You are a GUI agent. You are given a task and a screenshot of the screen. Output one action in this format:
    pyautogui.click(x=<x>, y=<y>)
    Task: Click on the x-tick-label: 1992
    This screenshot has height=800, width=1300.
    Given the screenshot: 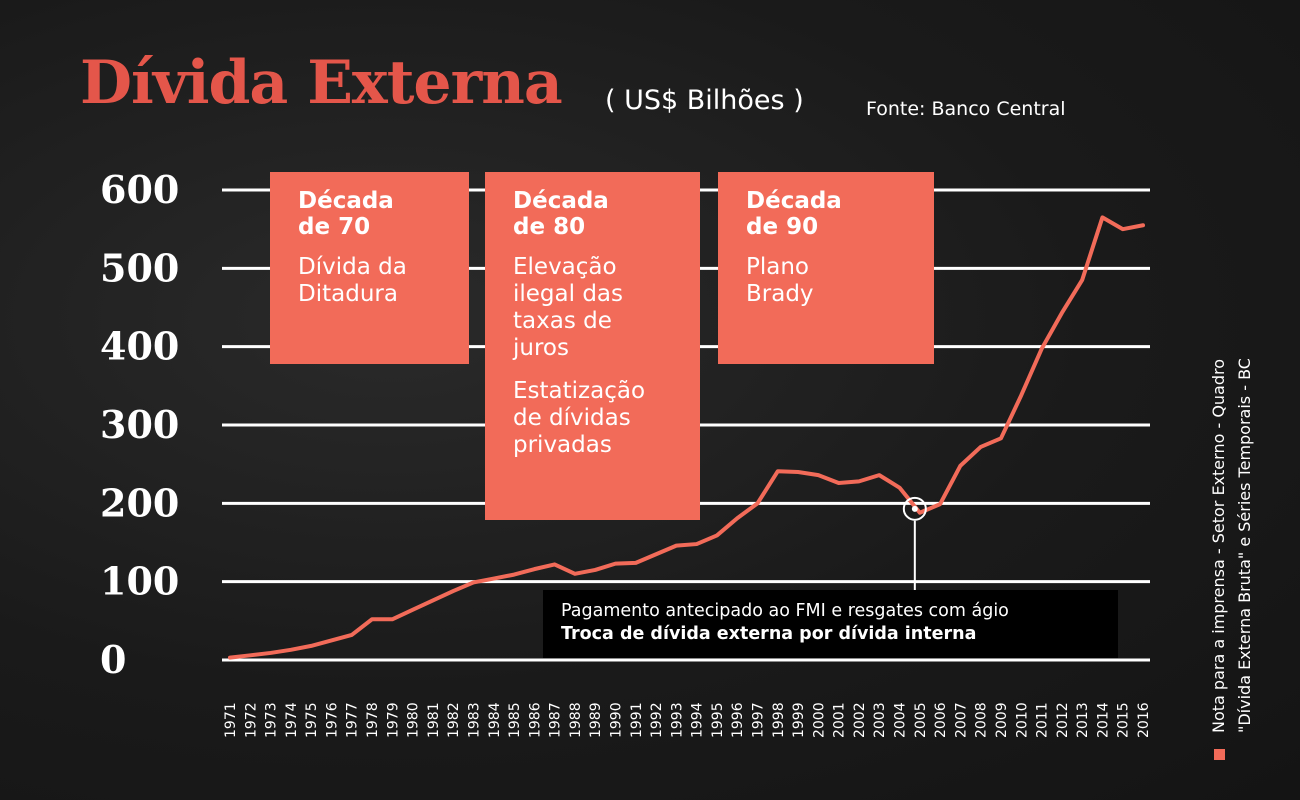 What is the action you would take?
    pyautogui.click(x=657, y=720)
    